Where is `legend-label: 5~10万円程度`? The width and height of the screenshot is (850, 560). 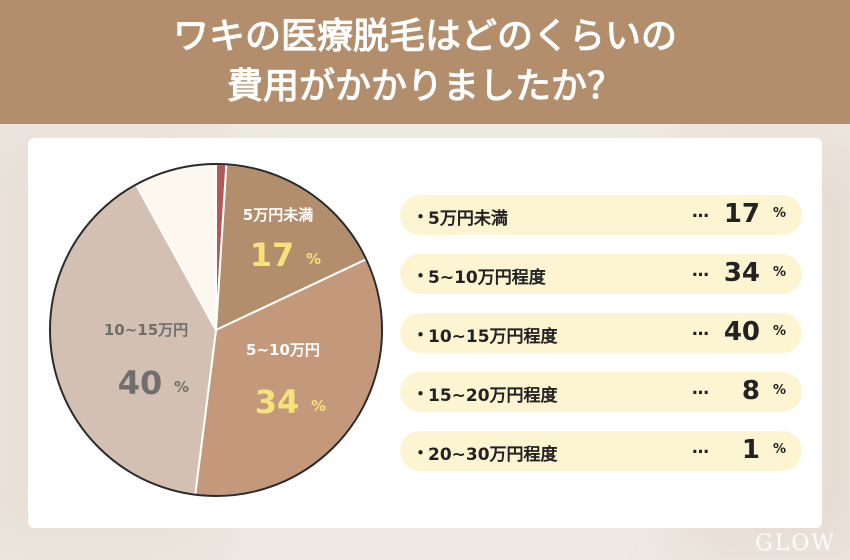 legend-label: 5~10万円程度 is located at coordinates (487, 278).